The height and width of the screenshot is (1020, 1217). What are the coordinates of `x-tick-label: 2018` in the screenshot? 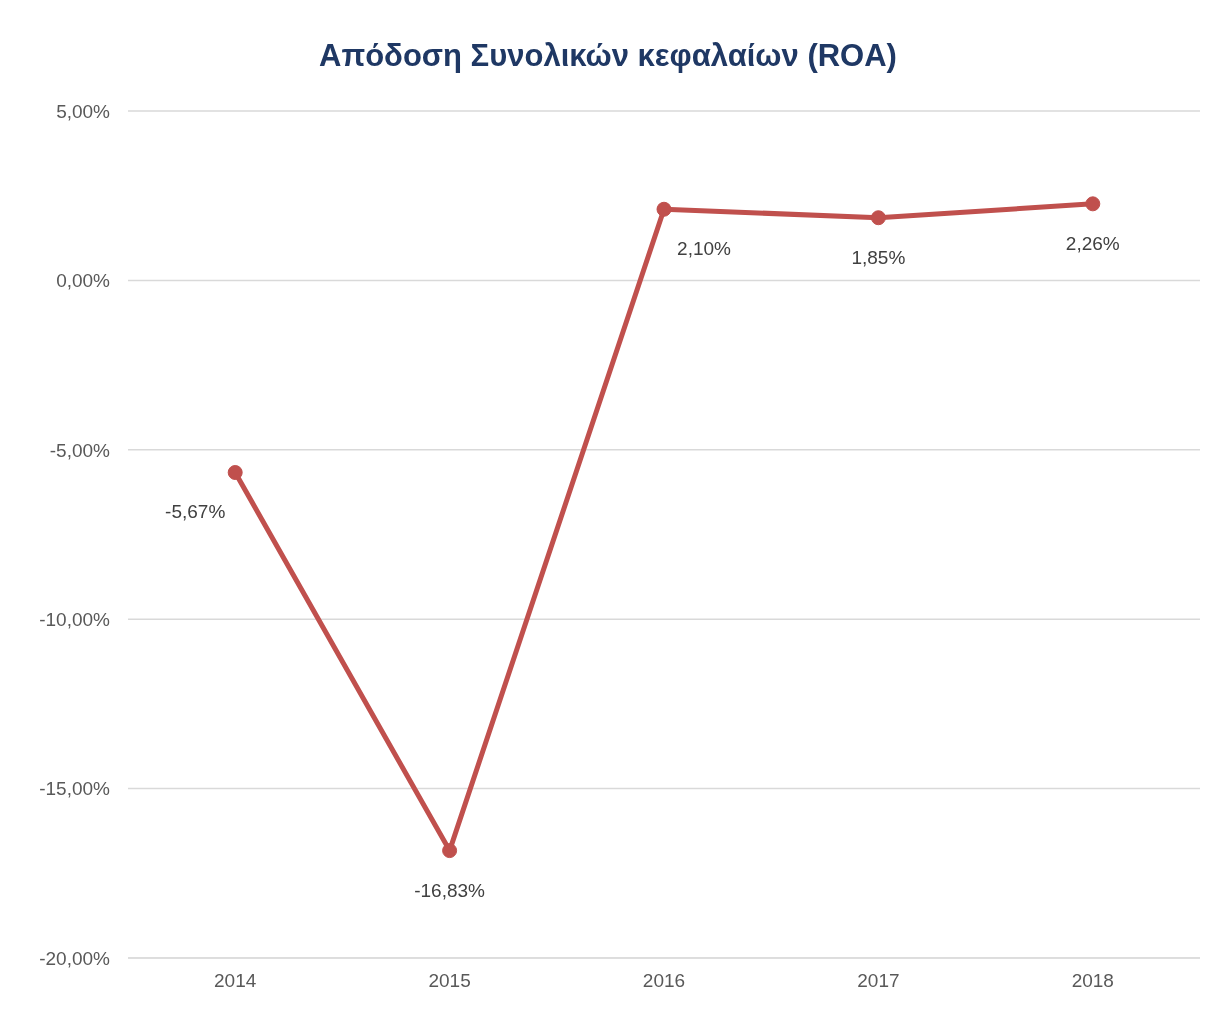 It's located at (1092, 981).